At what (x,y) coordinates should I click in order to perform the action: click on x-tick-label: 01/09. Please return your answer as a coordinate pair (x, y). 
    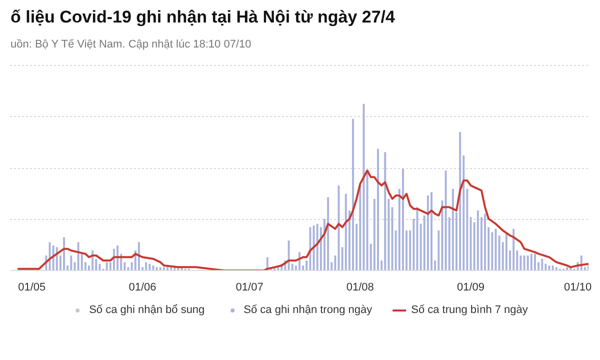
    Looking at the image, I should click on (470, 288).